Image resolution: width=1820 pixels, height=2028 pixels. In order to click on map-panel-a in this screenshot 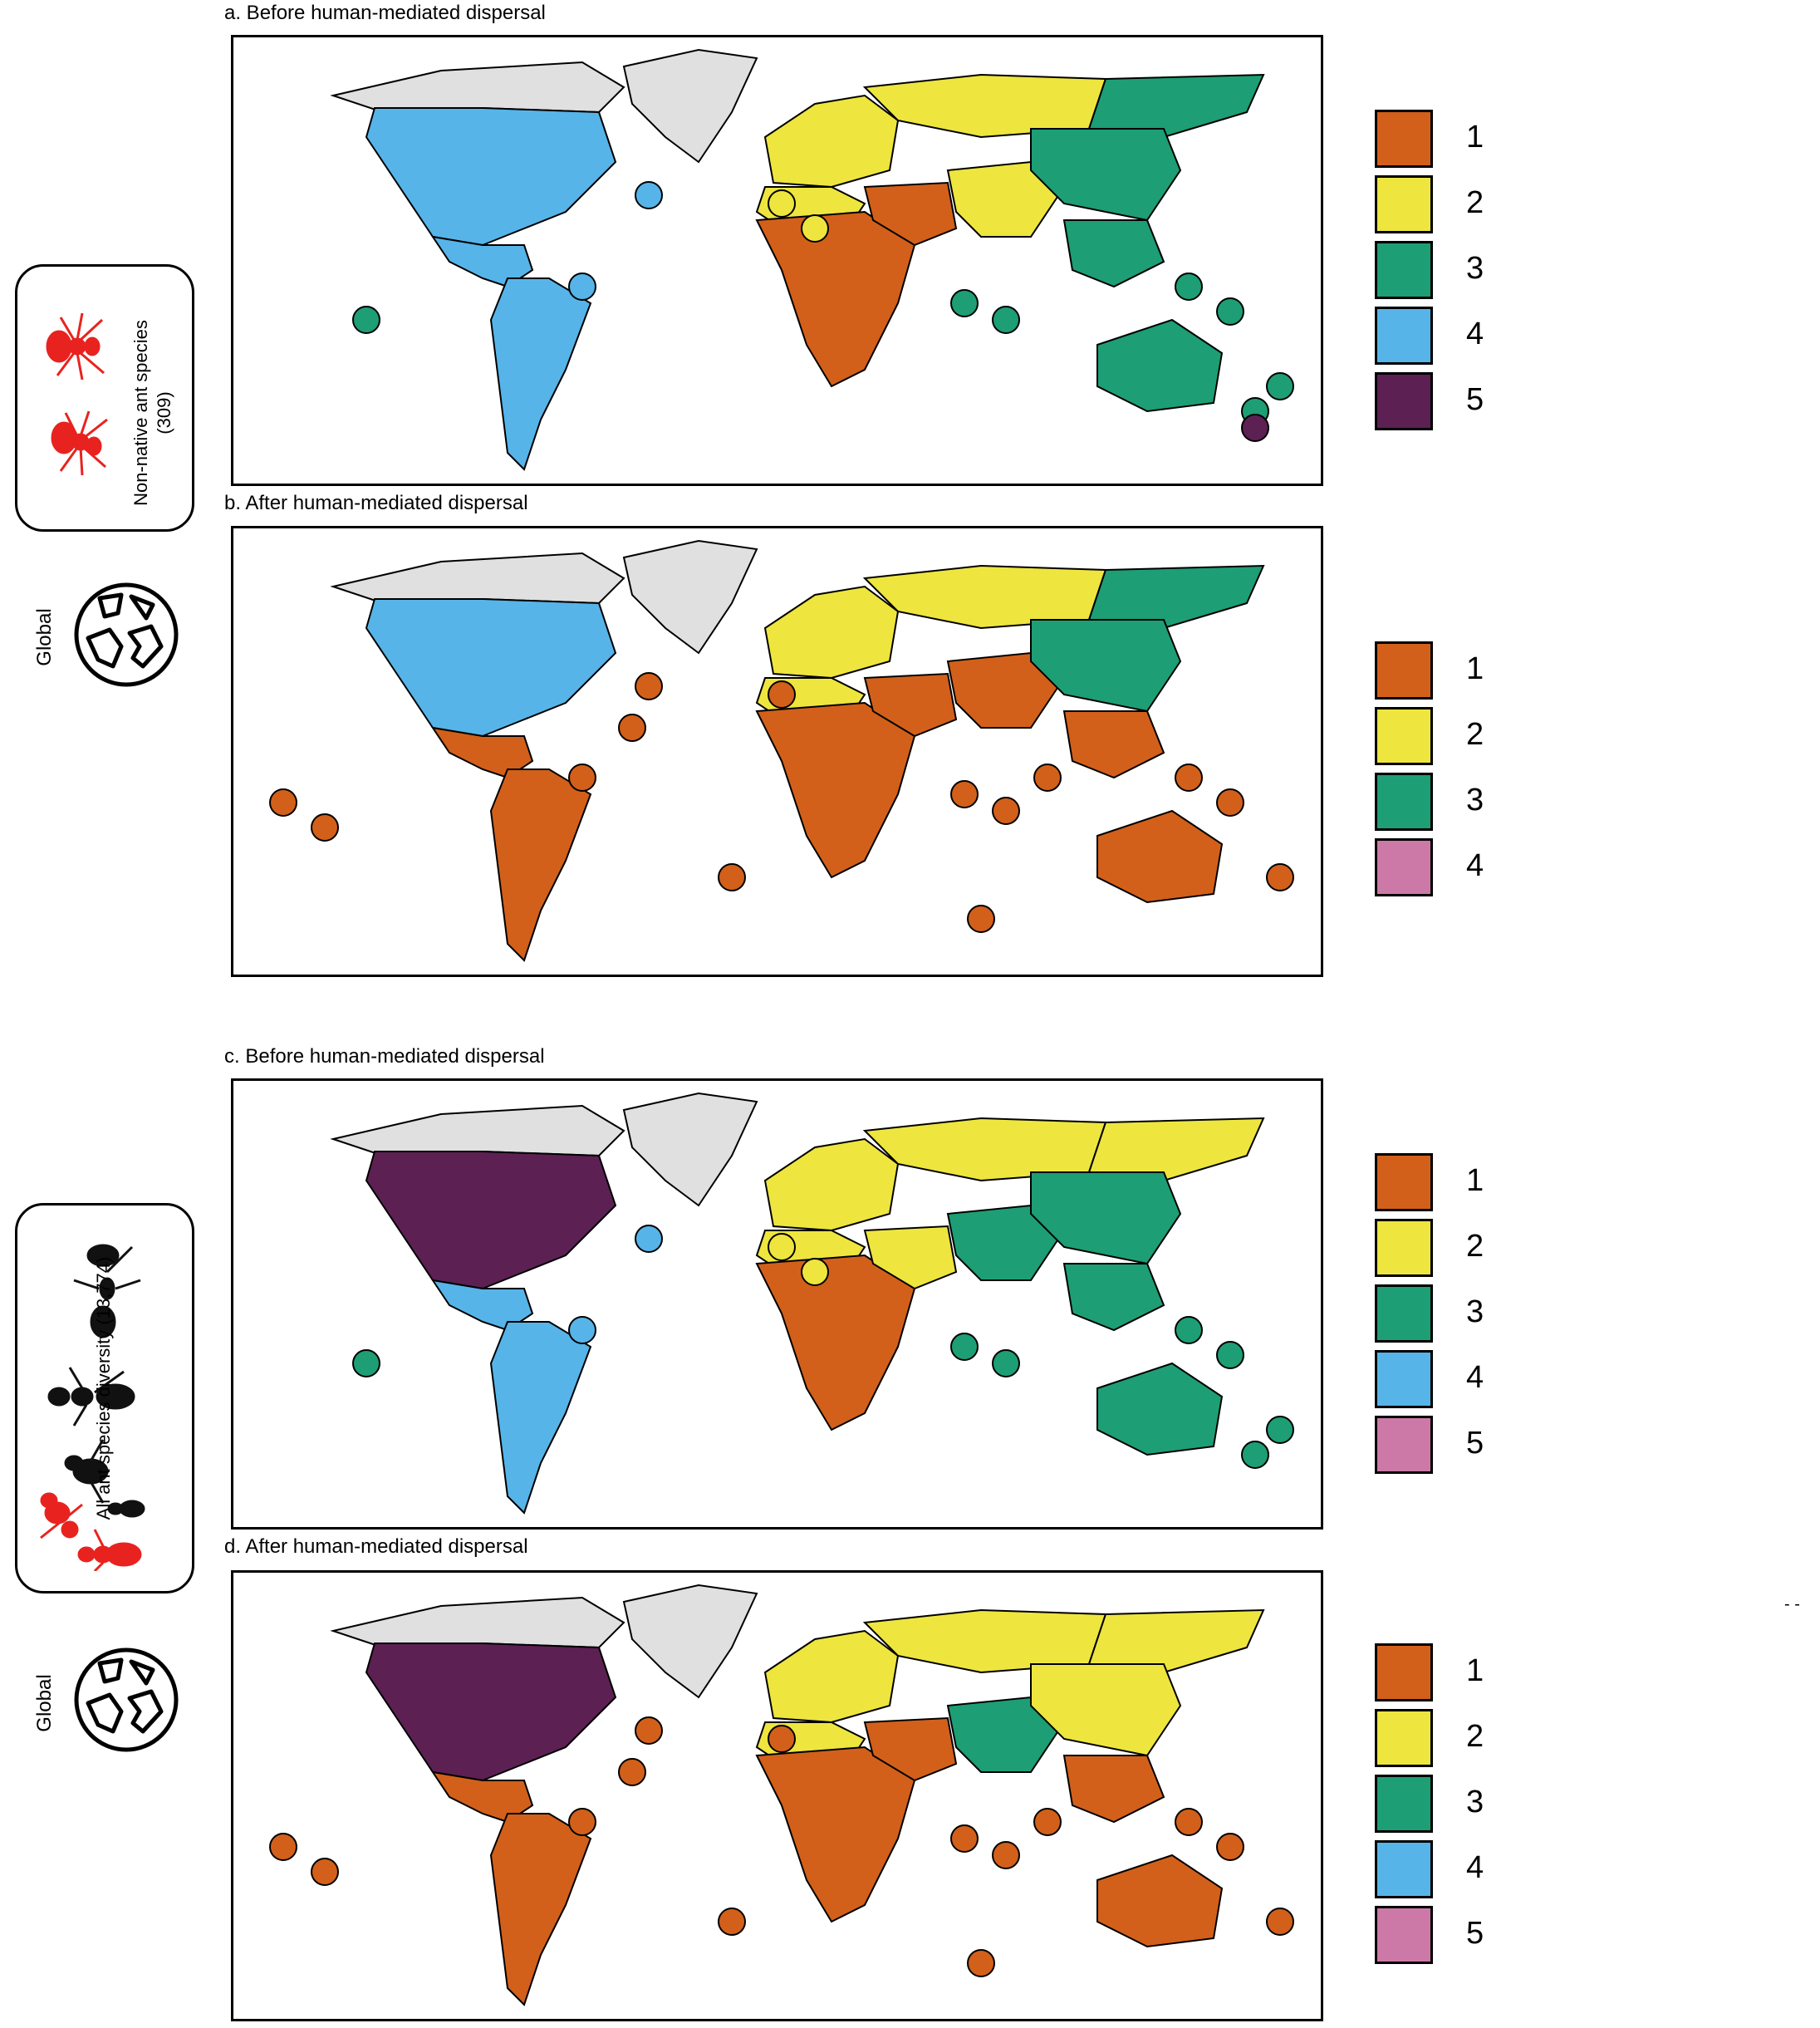, I will do `click(777, 260)`.